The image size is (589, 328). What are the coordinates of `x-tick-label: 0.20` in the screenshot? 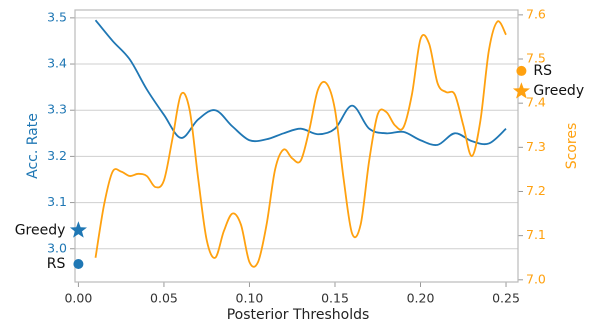 It's located at (421, 298).